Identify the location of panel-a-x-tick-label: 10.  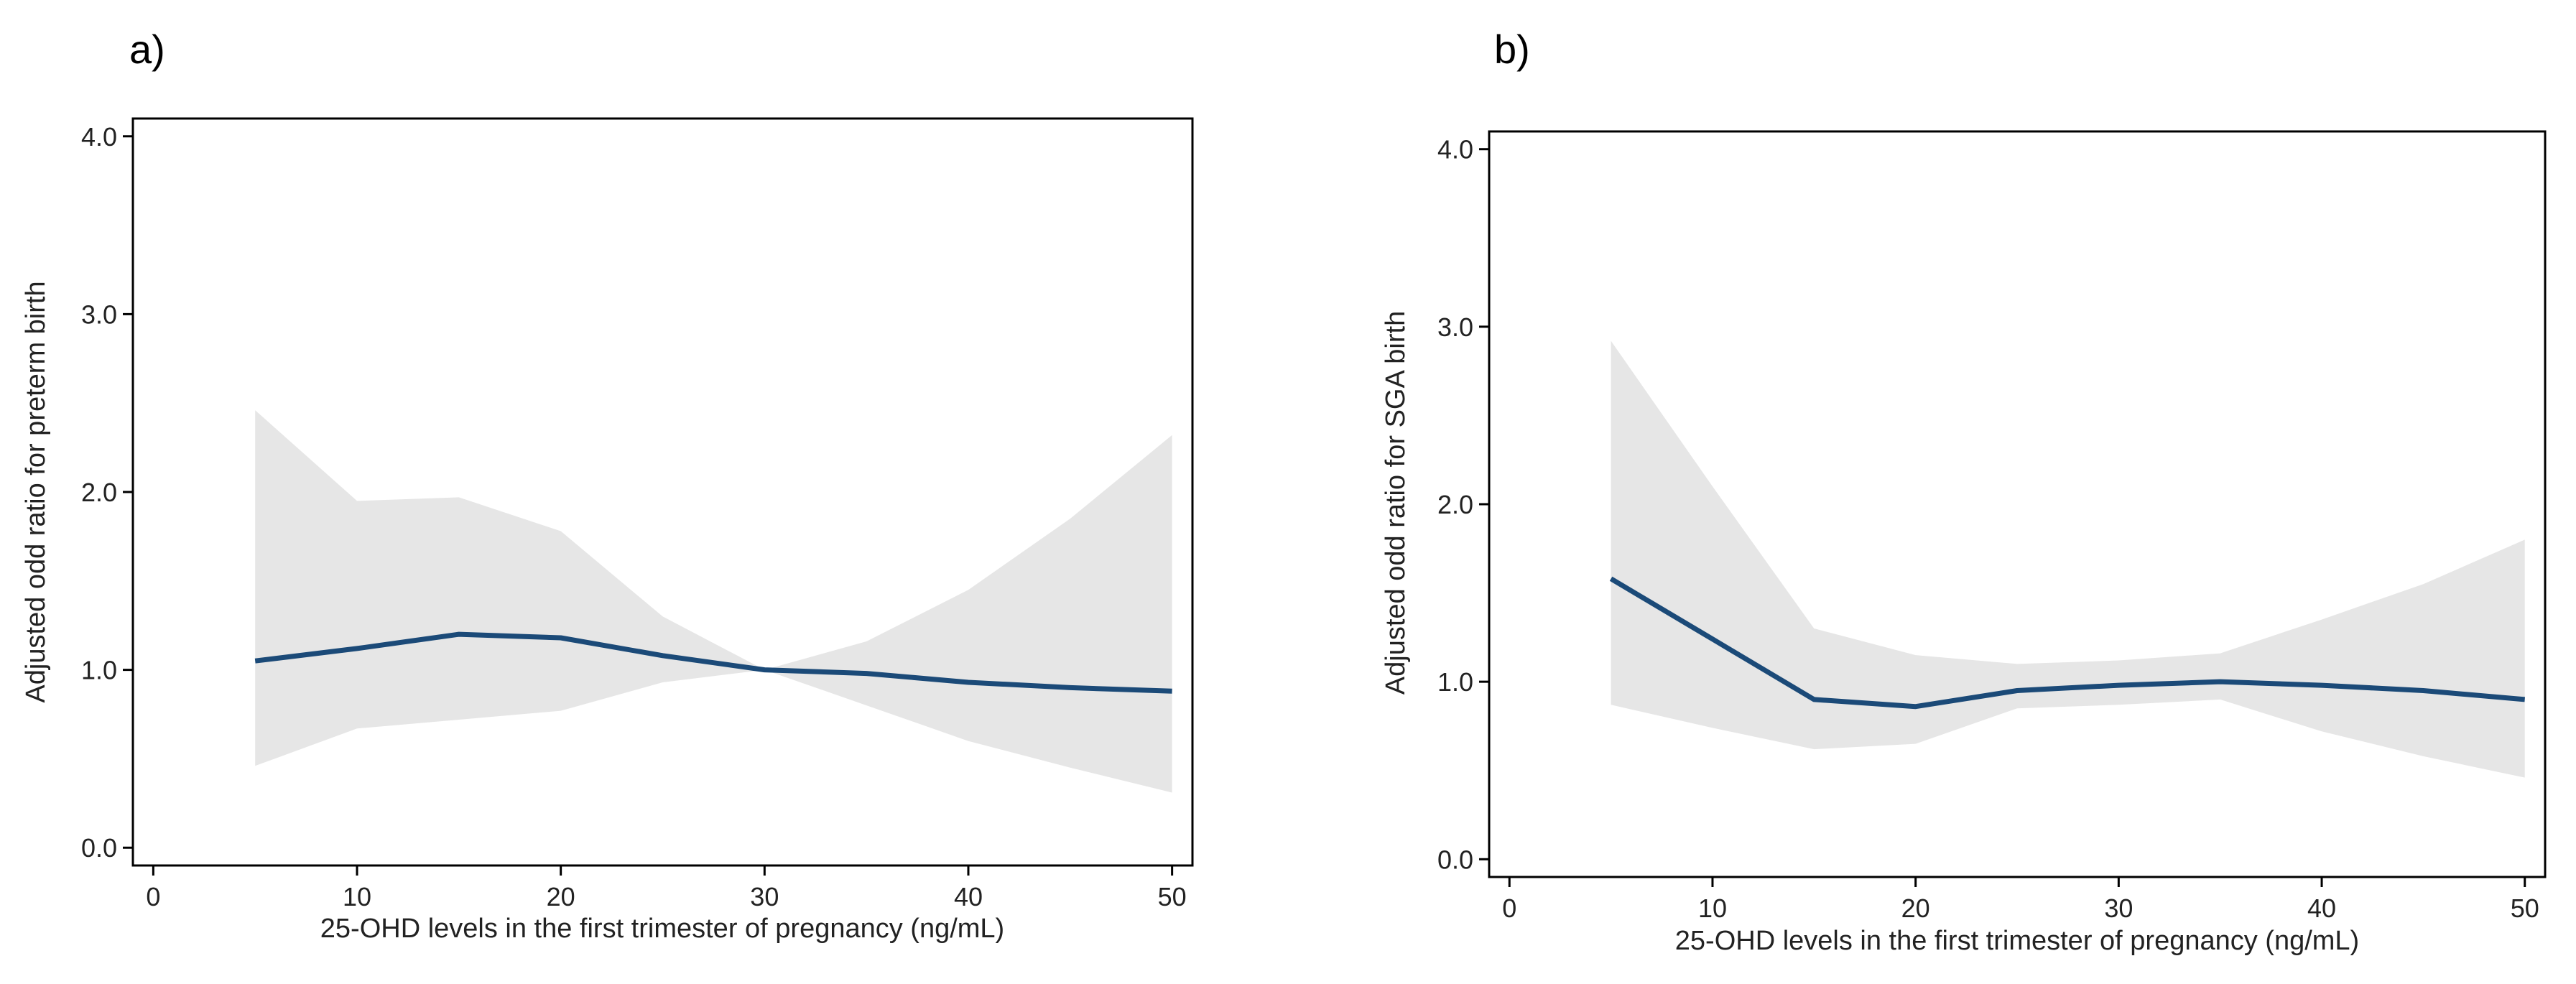
(357, 896).